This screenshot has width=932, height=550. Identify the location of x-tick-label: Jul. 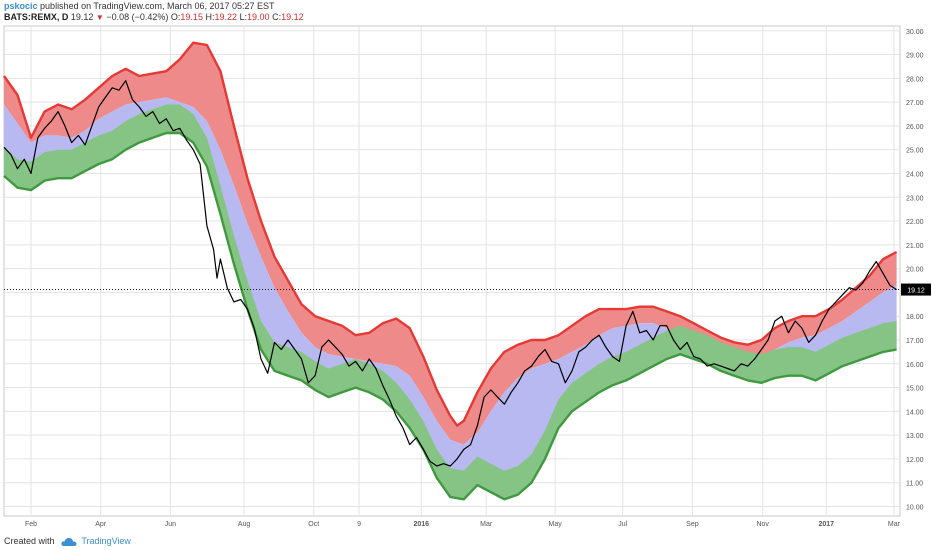
(622, 524).